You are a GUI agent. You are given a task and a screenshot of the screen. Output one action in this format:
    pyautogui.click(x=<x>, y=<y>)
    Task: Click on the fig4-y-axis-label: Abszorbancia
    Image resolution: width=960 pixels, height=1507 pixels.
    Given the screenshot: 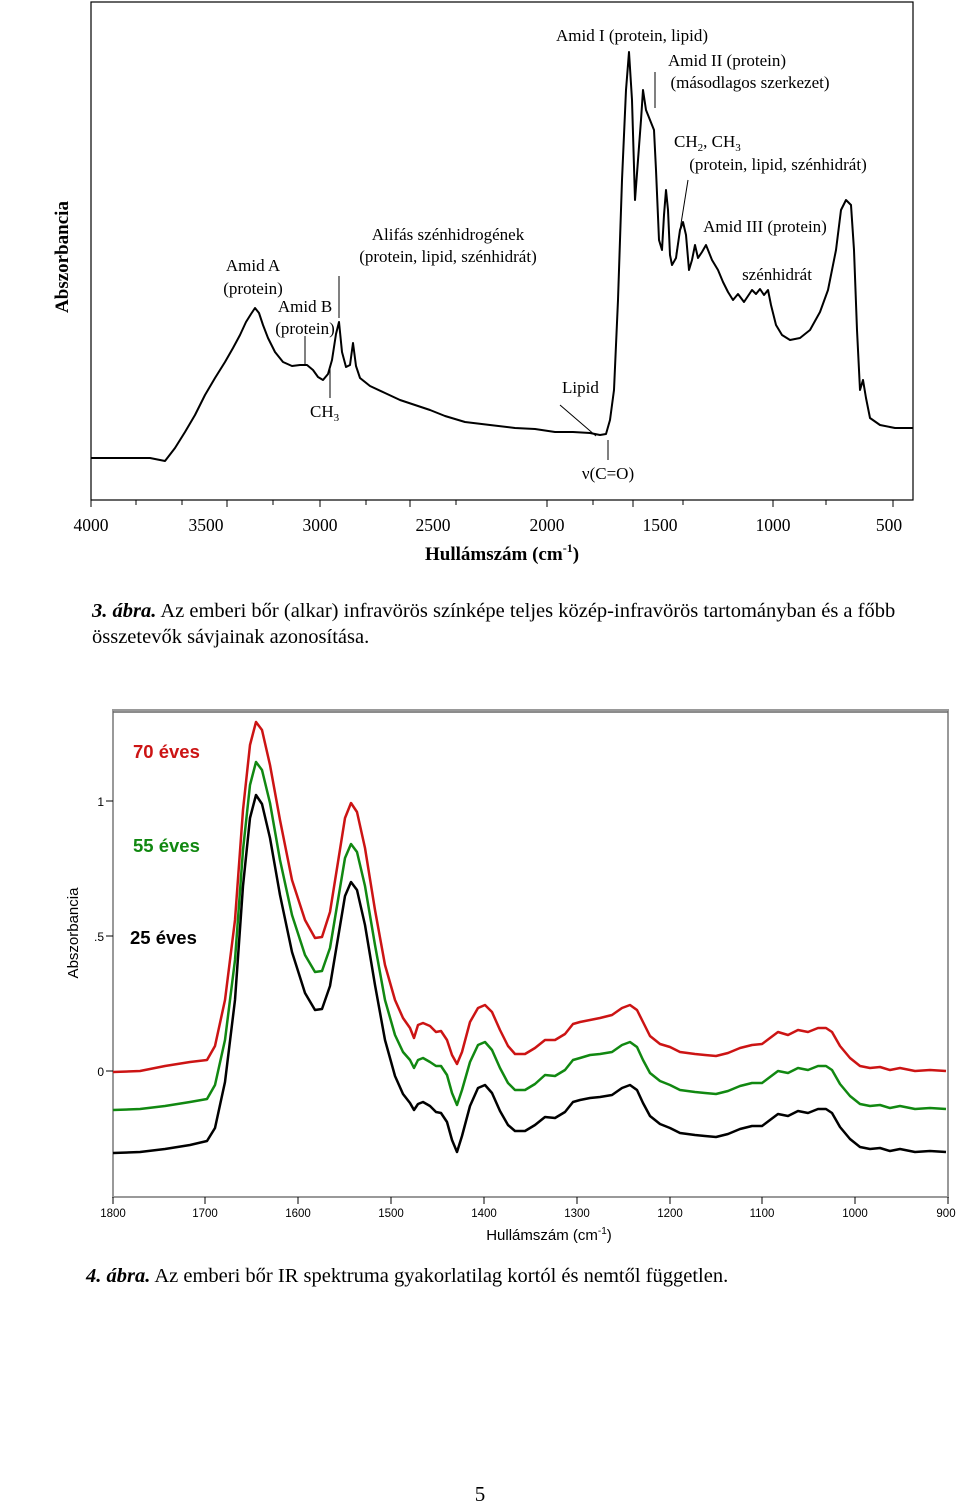 What is the action you would take?
    pyautogui.click(x=73, y=933)
    